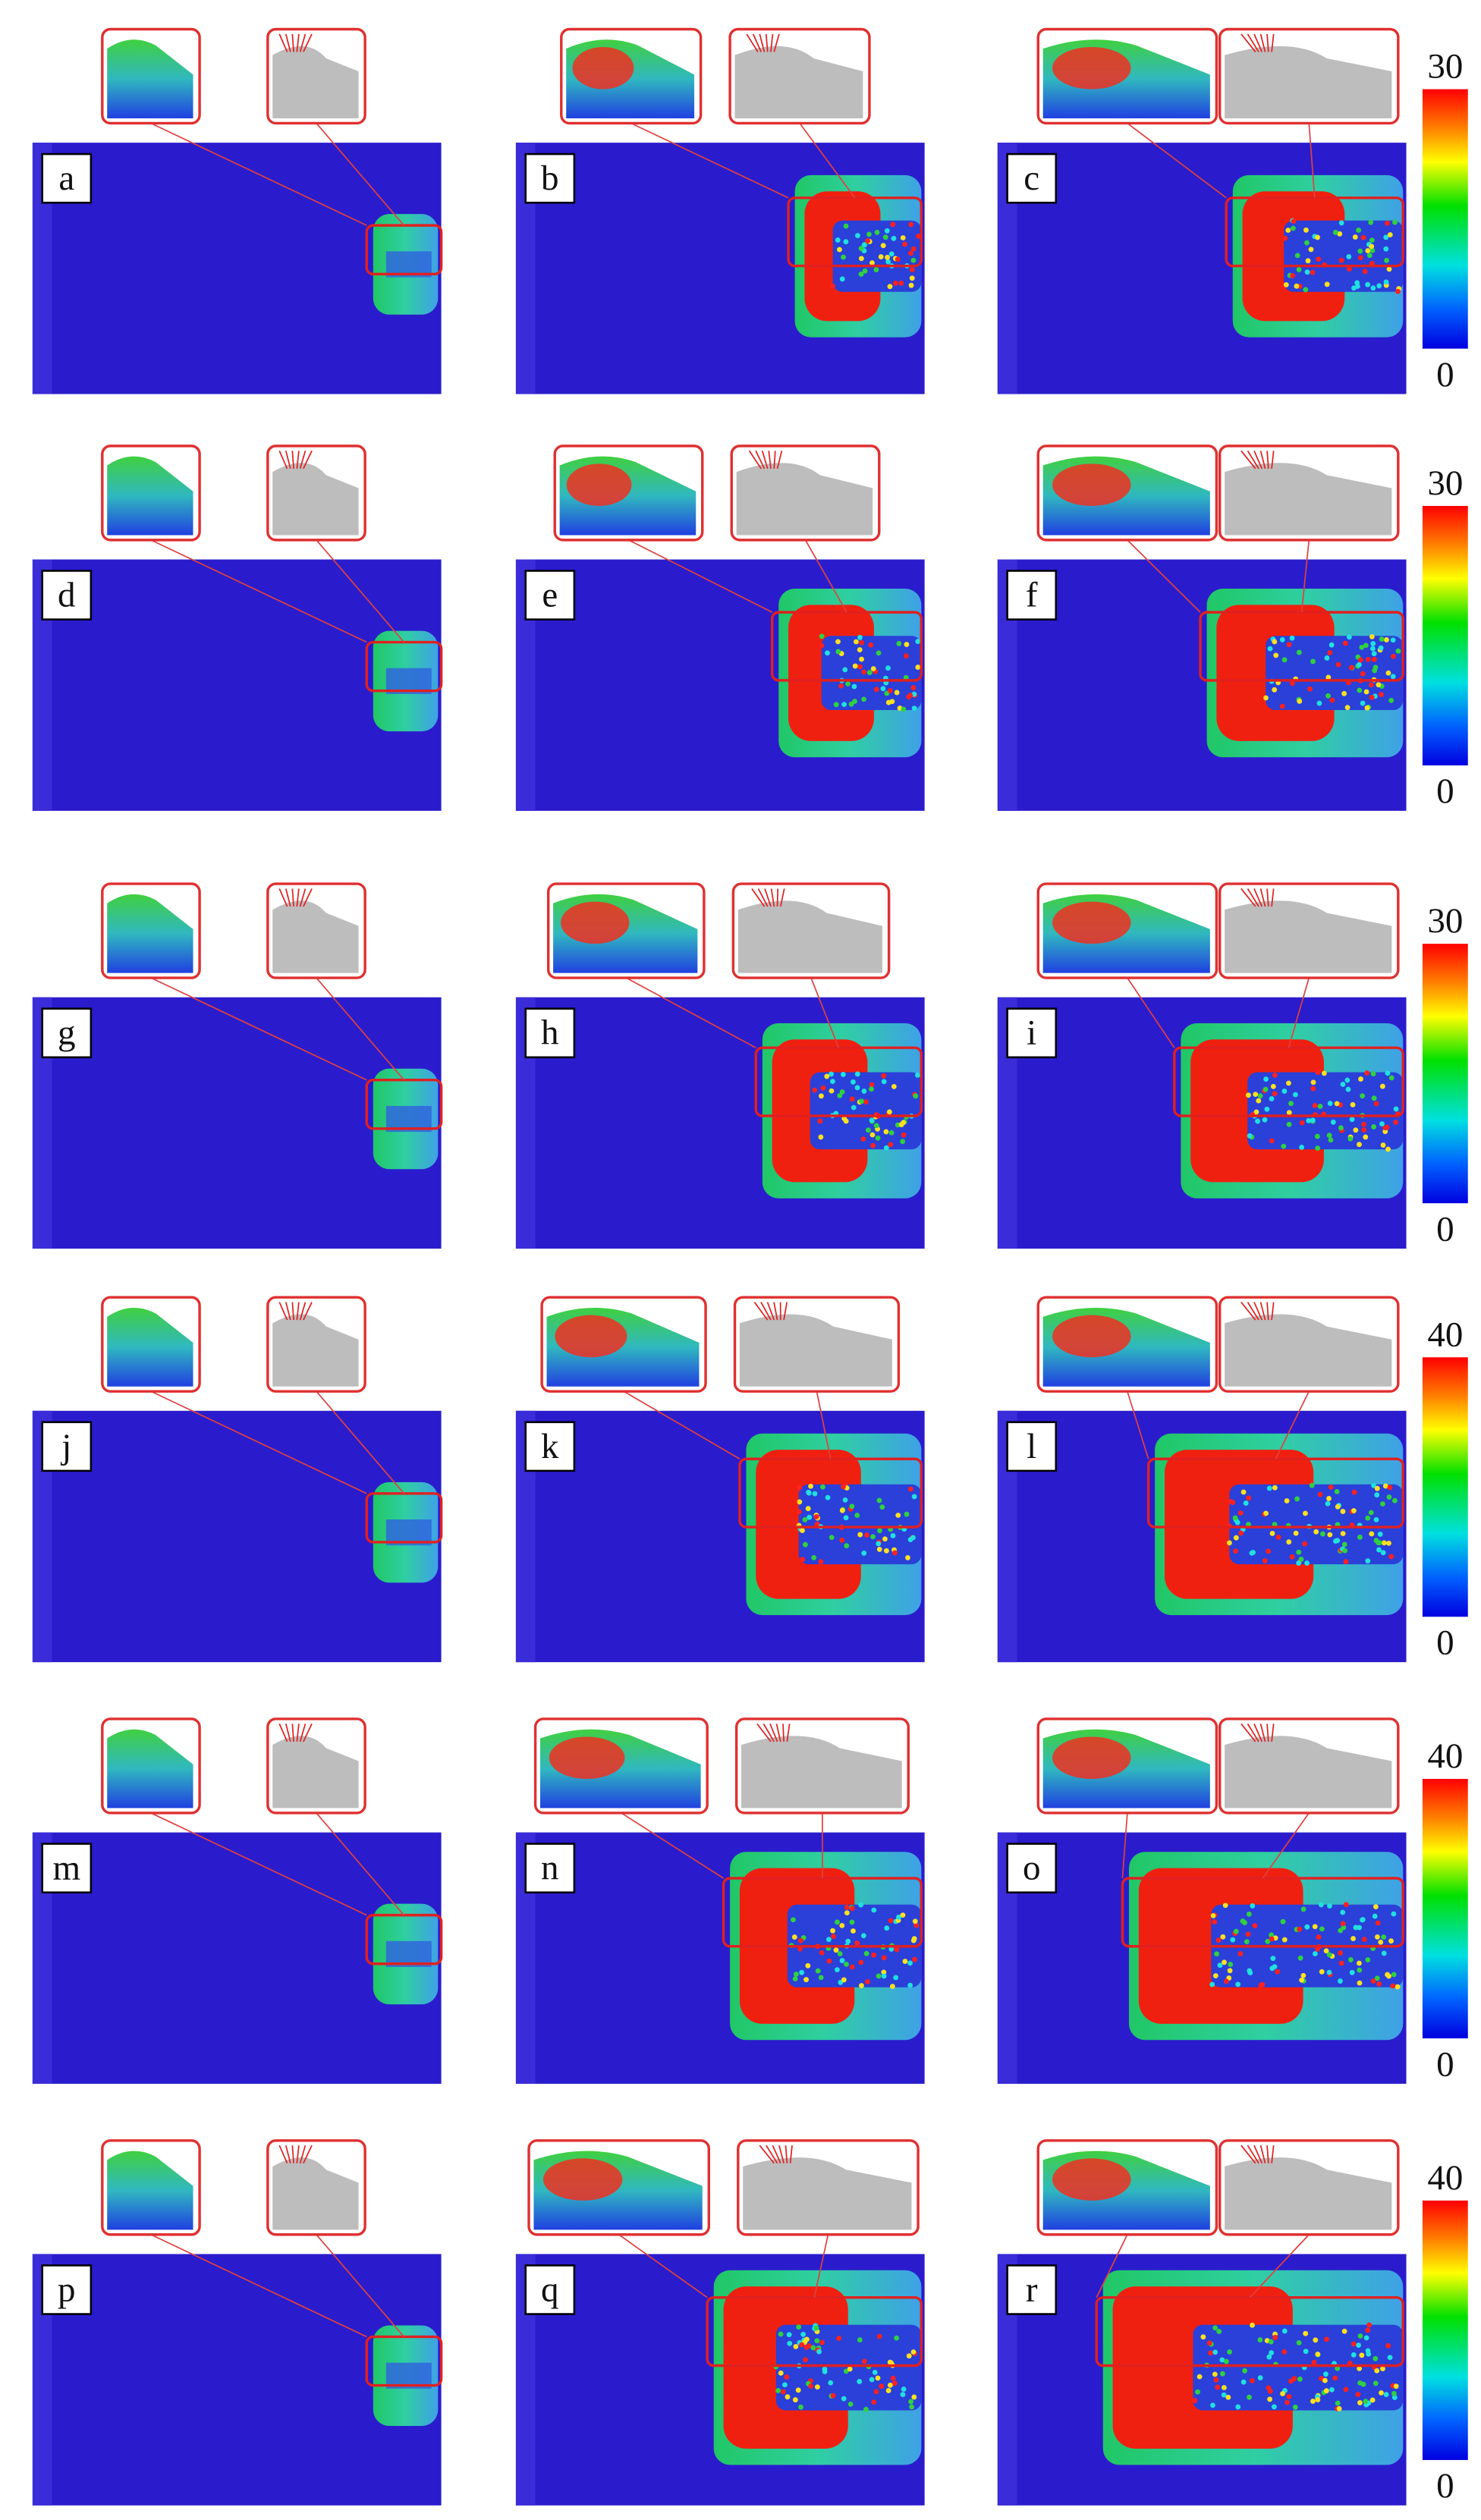 This screenshot has width=1481, height=2520. What do you see at coordinates (67, 2289) in the screenshot?
I see `panel-label: p` at bounding box center [67, 2289].